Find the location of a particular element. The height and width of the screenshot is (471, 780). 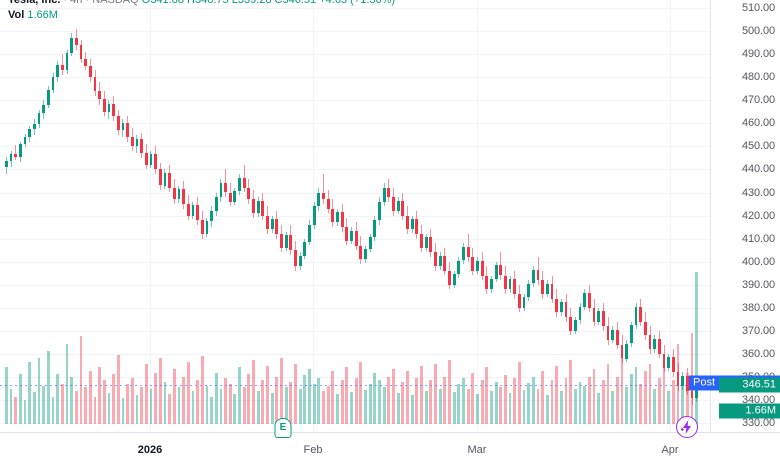

earnings-marker-shape is located at coordinates (283, 428).